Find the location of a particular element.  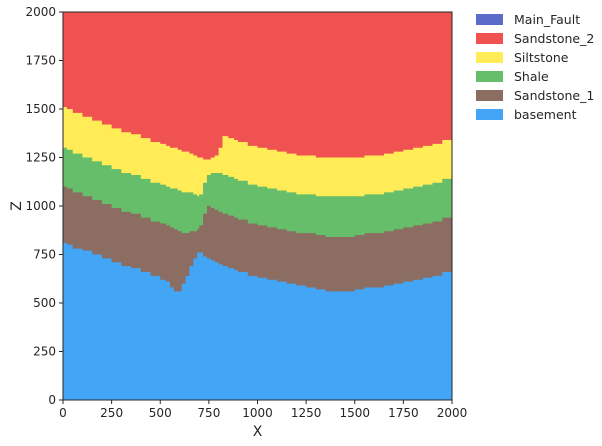

y-axis-ticks: 0 250 500 750 1000 1250 1500 1750 2000 is located at coordinates (44, 206).